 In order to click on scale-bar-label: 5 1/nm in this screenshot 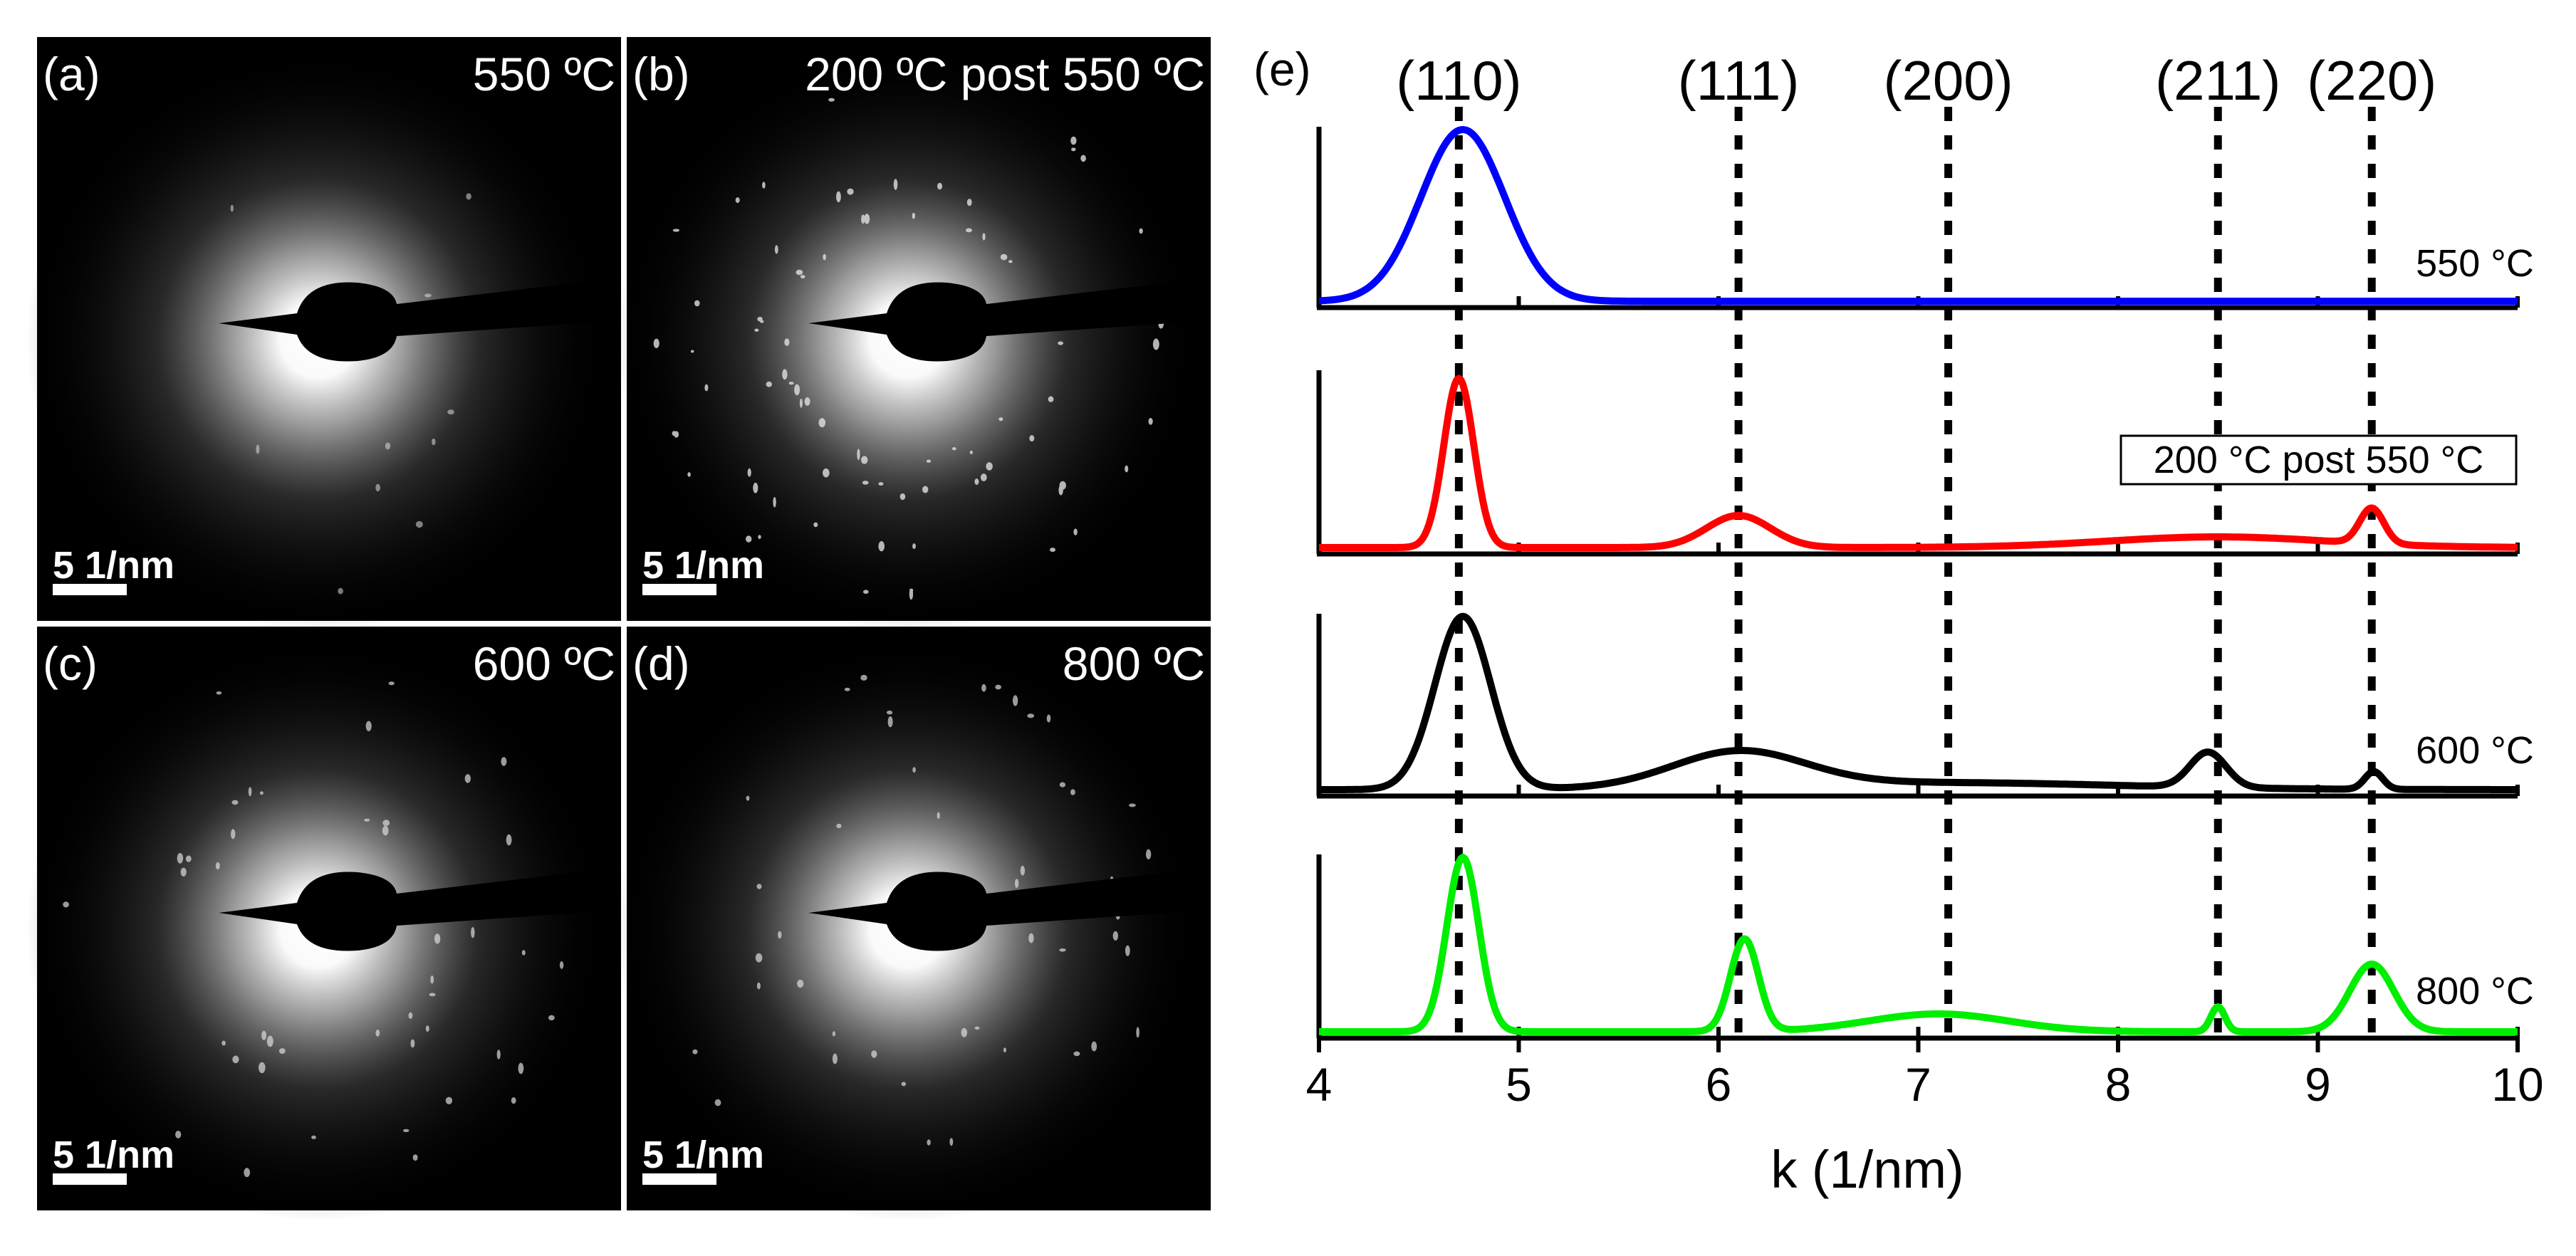, I will do `click(113, 1155)`.